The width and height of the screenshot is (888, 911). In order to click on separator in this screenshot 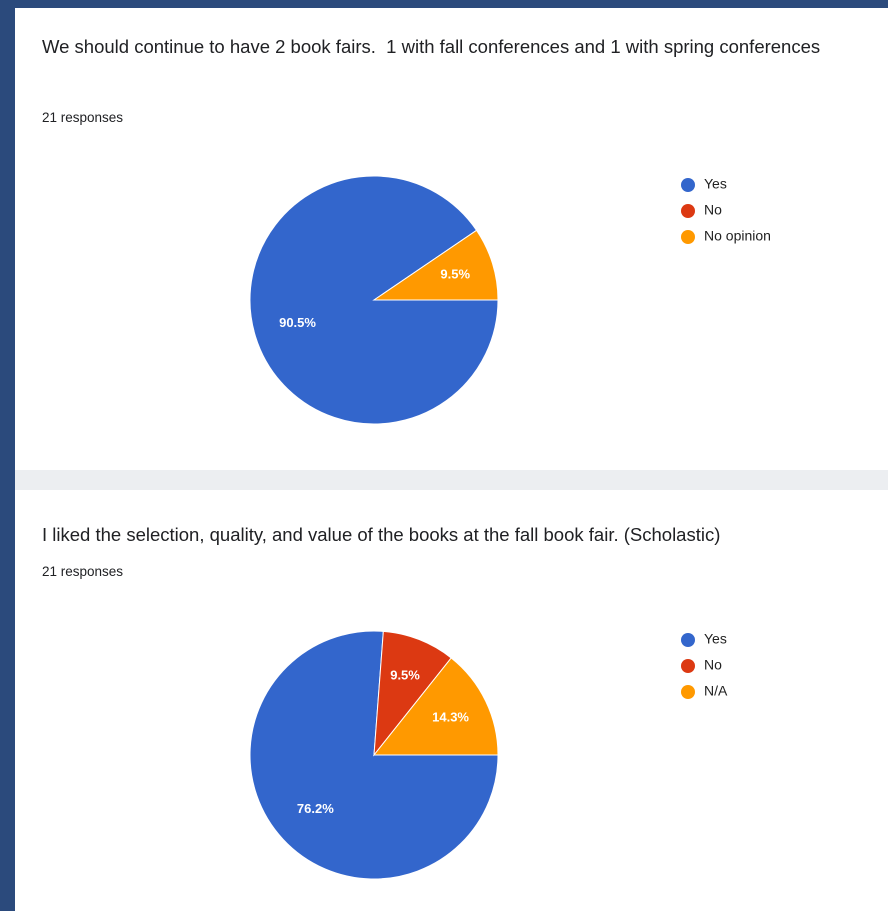, I will do `click(451, 480)`.